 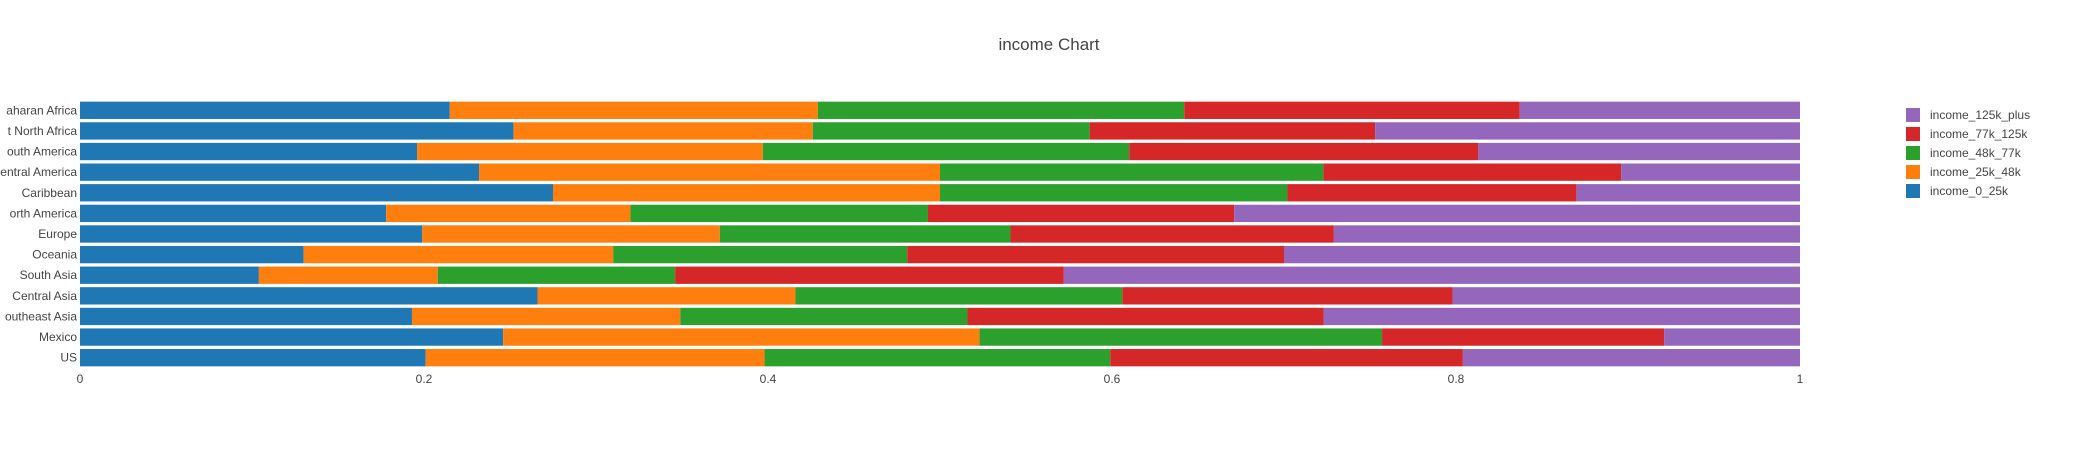 I want to click on bar-central-asia-income-125k-plus, so click(x=1626, y=296).